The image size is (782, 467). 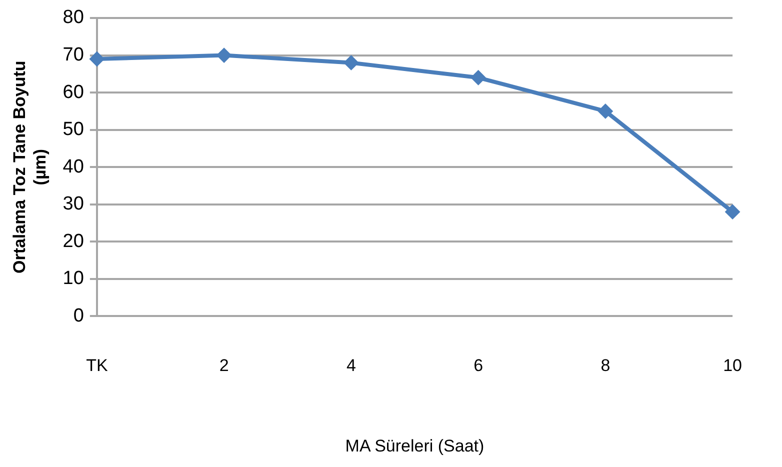 I want to click on y-tick-label: 80, so click(x=73, y=17).